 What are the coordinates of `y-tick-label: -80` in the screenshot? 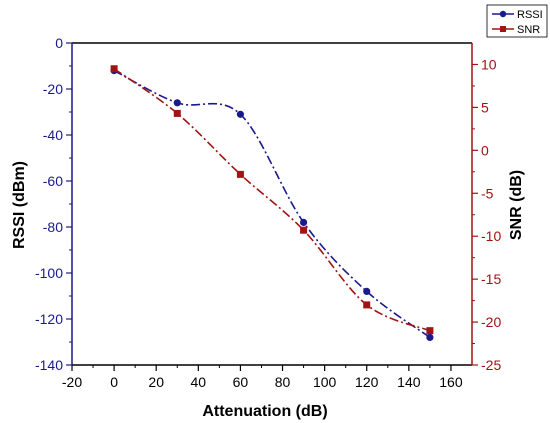 It's located at (53, 227).